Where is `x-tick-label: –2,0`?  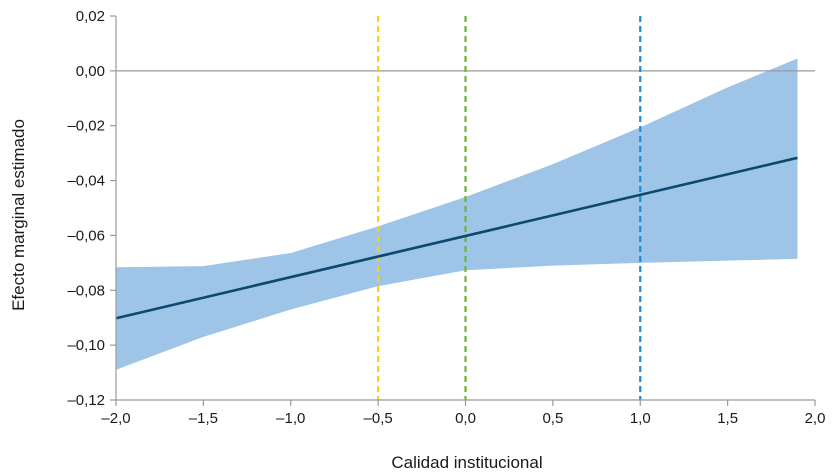
x-tick-label: –2,0 is located at coordinates (115, 418).